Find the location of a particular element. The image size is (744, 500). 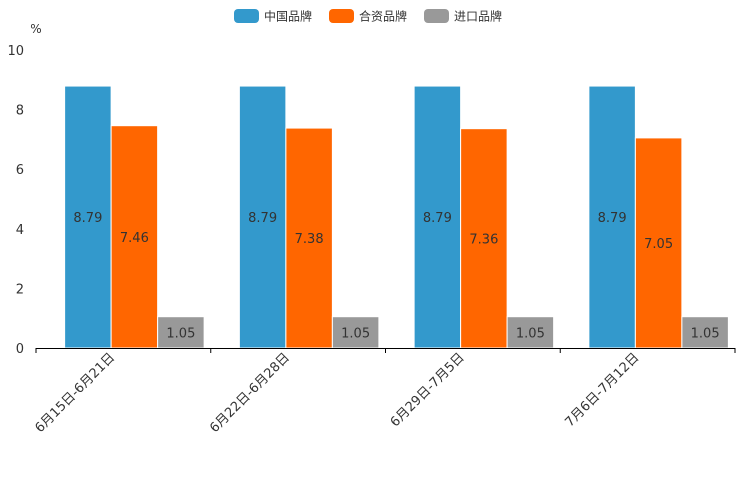

x-tick-label: 6月22日-6月28日 is located at coordinates (250, 393).